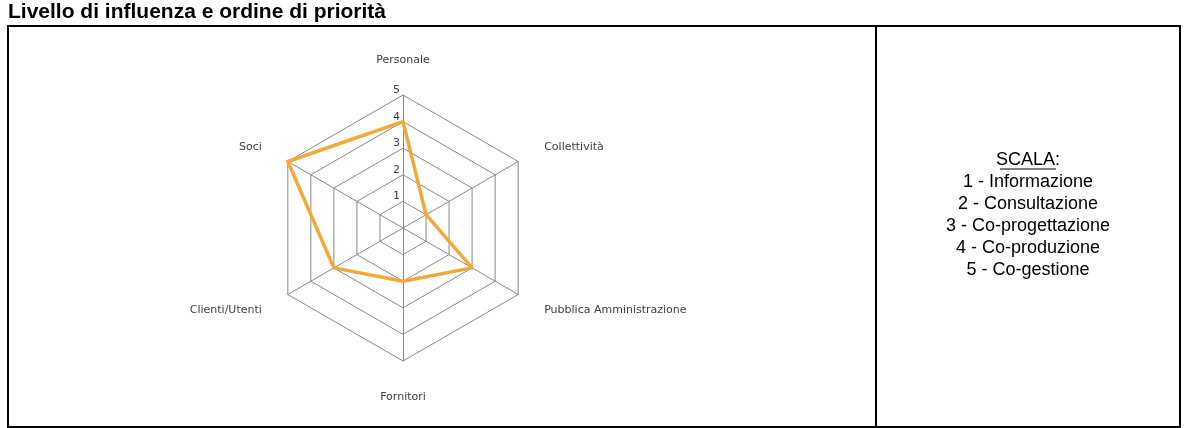  Describe the element at coordinates (615, 309) in the screenshot. I see `spoke-label: Pubblica Amministrazione` at that location.